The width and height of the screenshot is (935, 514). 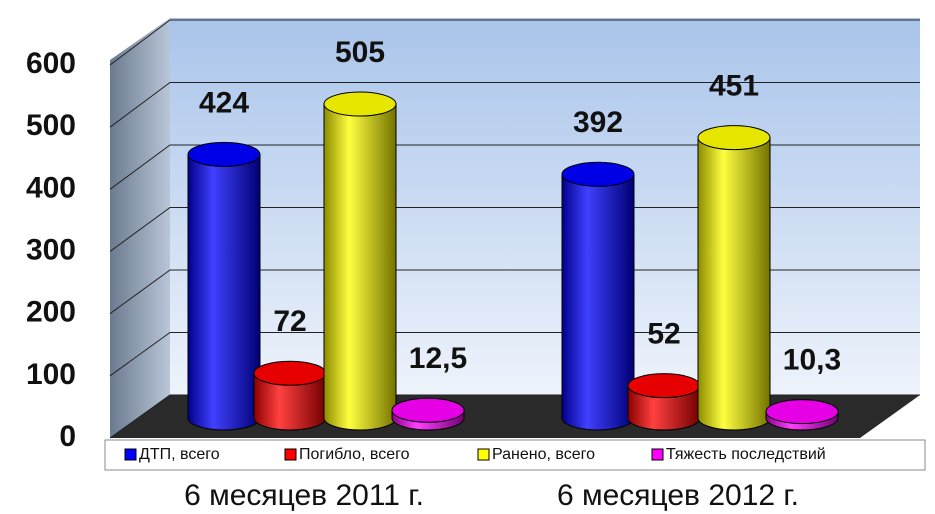 What do you see at coordinates (543, 454) in the screenshot?
I see `legend-label: Ранено, всего` at bounding box center [543, 454].